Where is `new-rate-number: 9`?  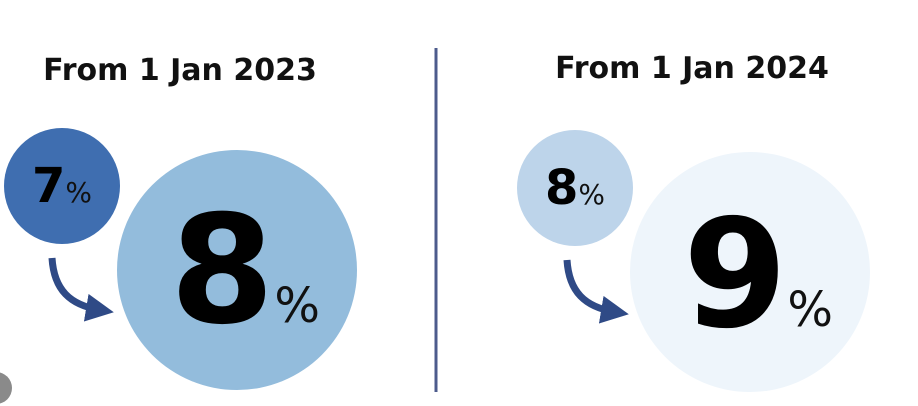
new-rate-number: 9 is located at coordinates (735, 275).